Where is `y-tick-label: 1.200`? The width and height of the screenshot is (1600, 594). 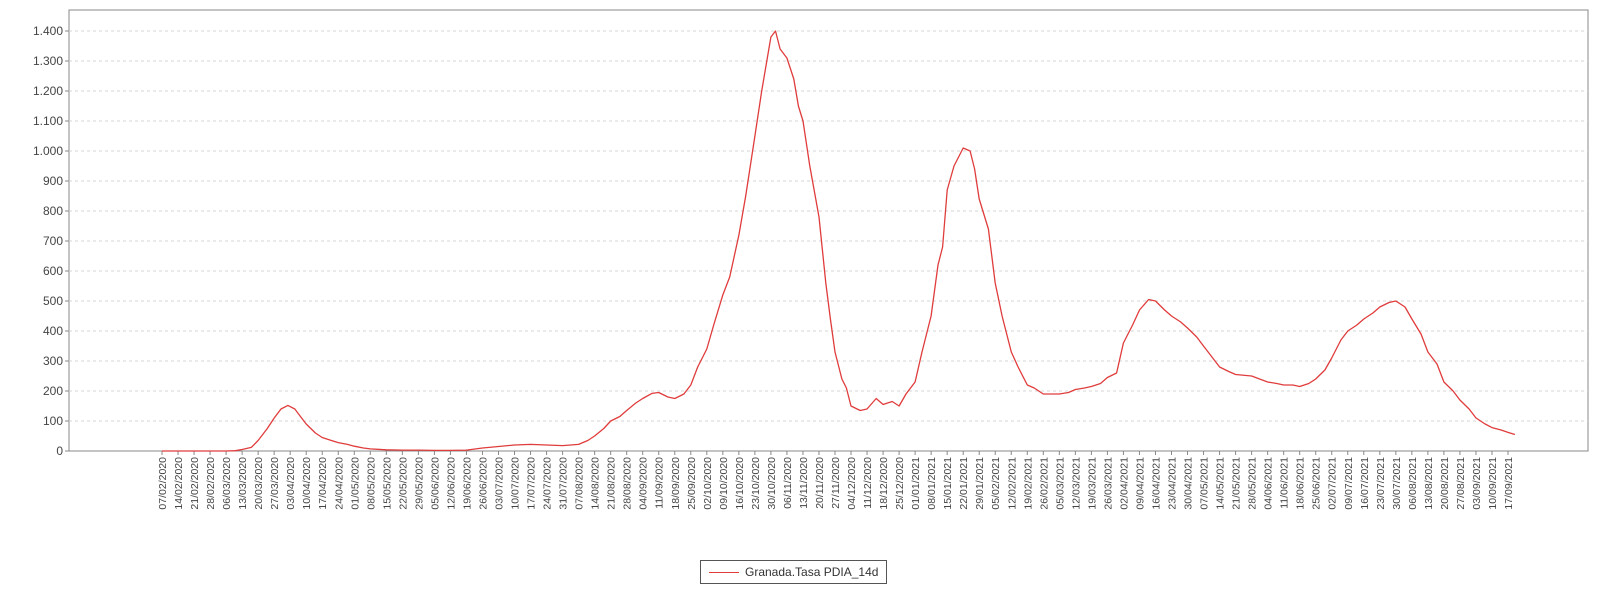 y-tick-label: 1.200 is located at coordinates (48, 91).